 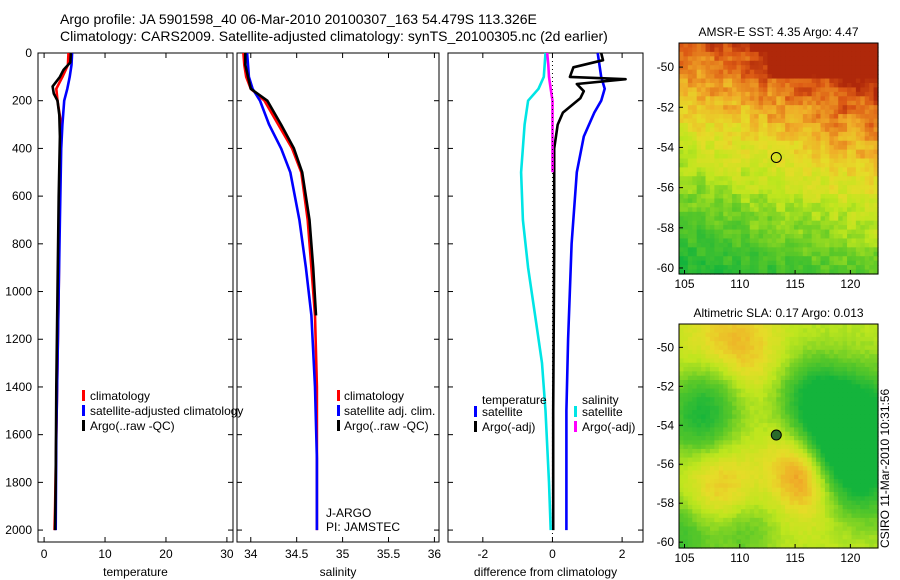 I want to click on csiro-timestamp: CSIRO 11-Mar-2010 10:31:56, so click(x=885, y=468).